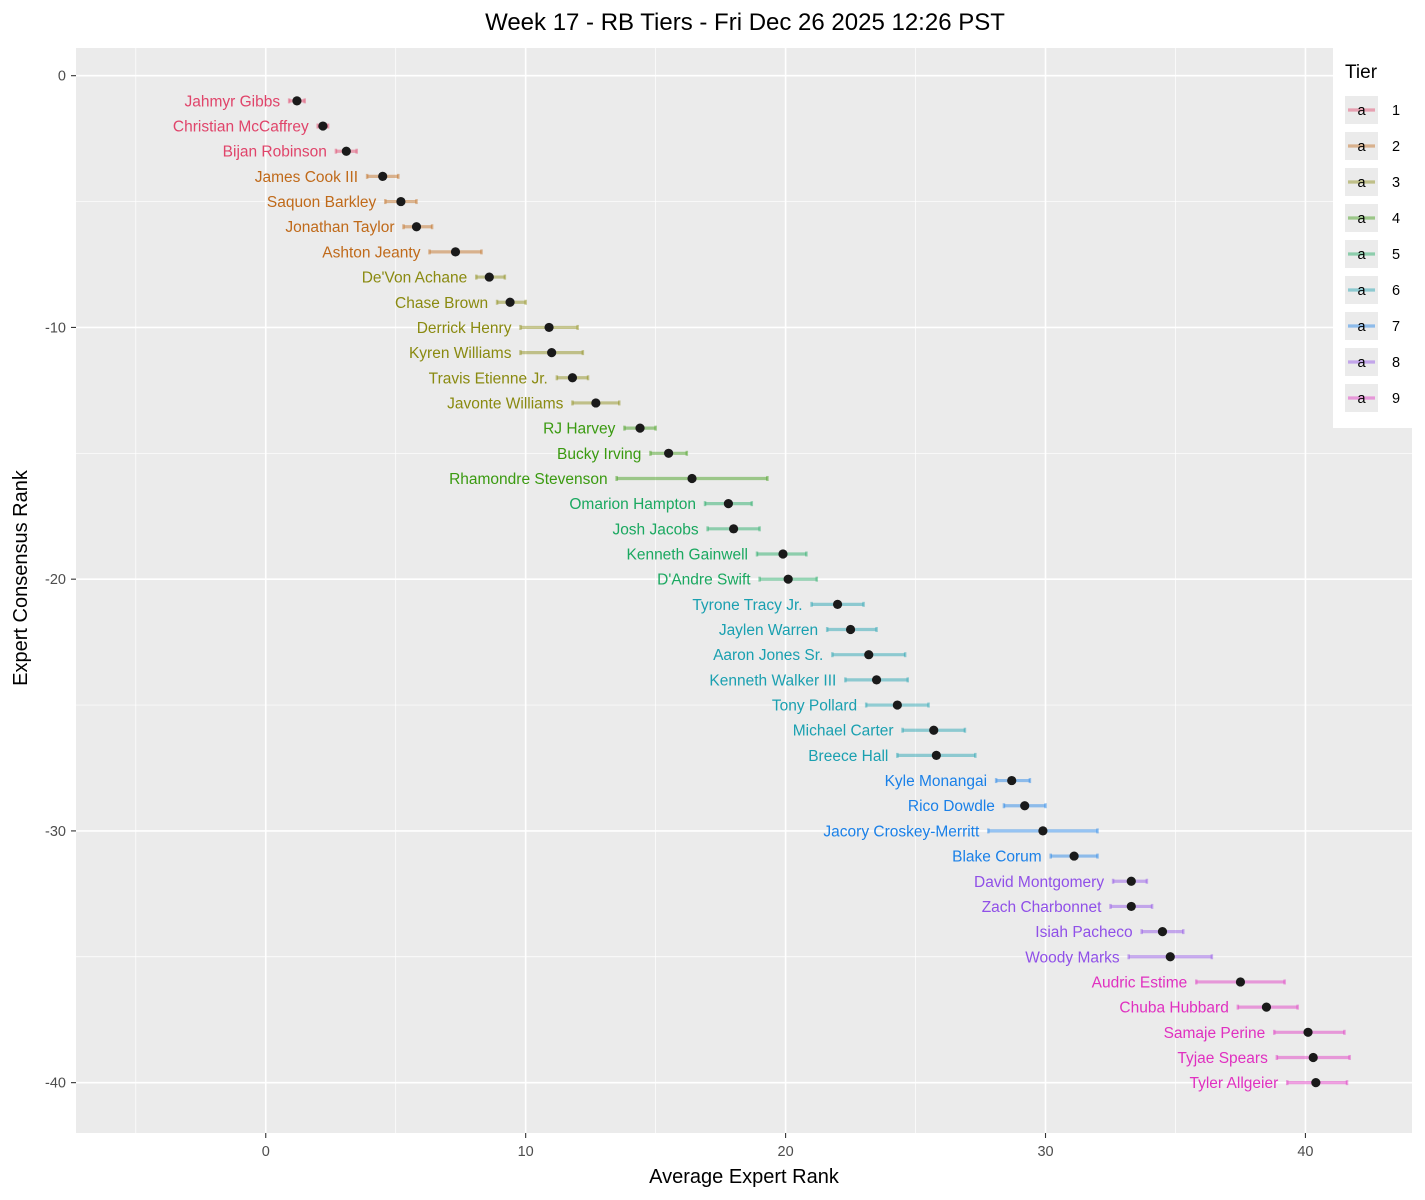 The image size is (1425, 1200). What do you see at coordinates (579, 429) in the screenshot?
I see `player-label: RJ Harvey` at bounding box center [579, 429].